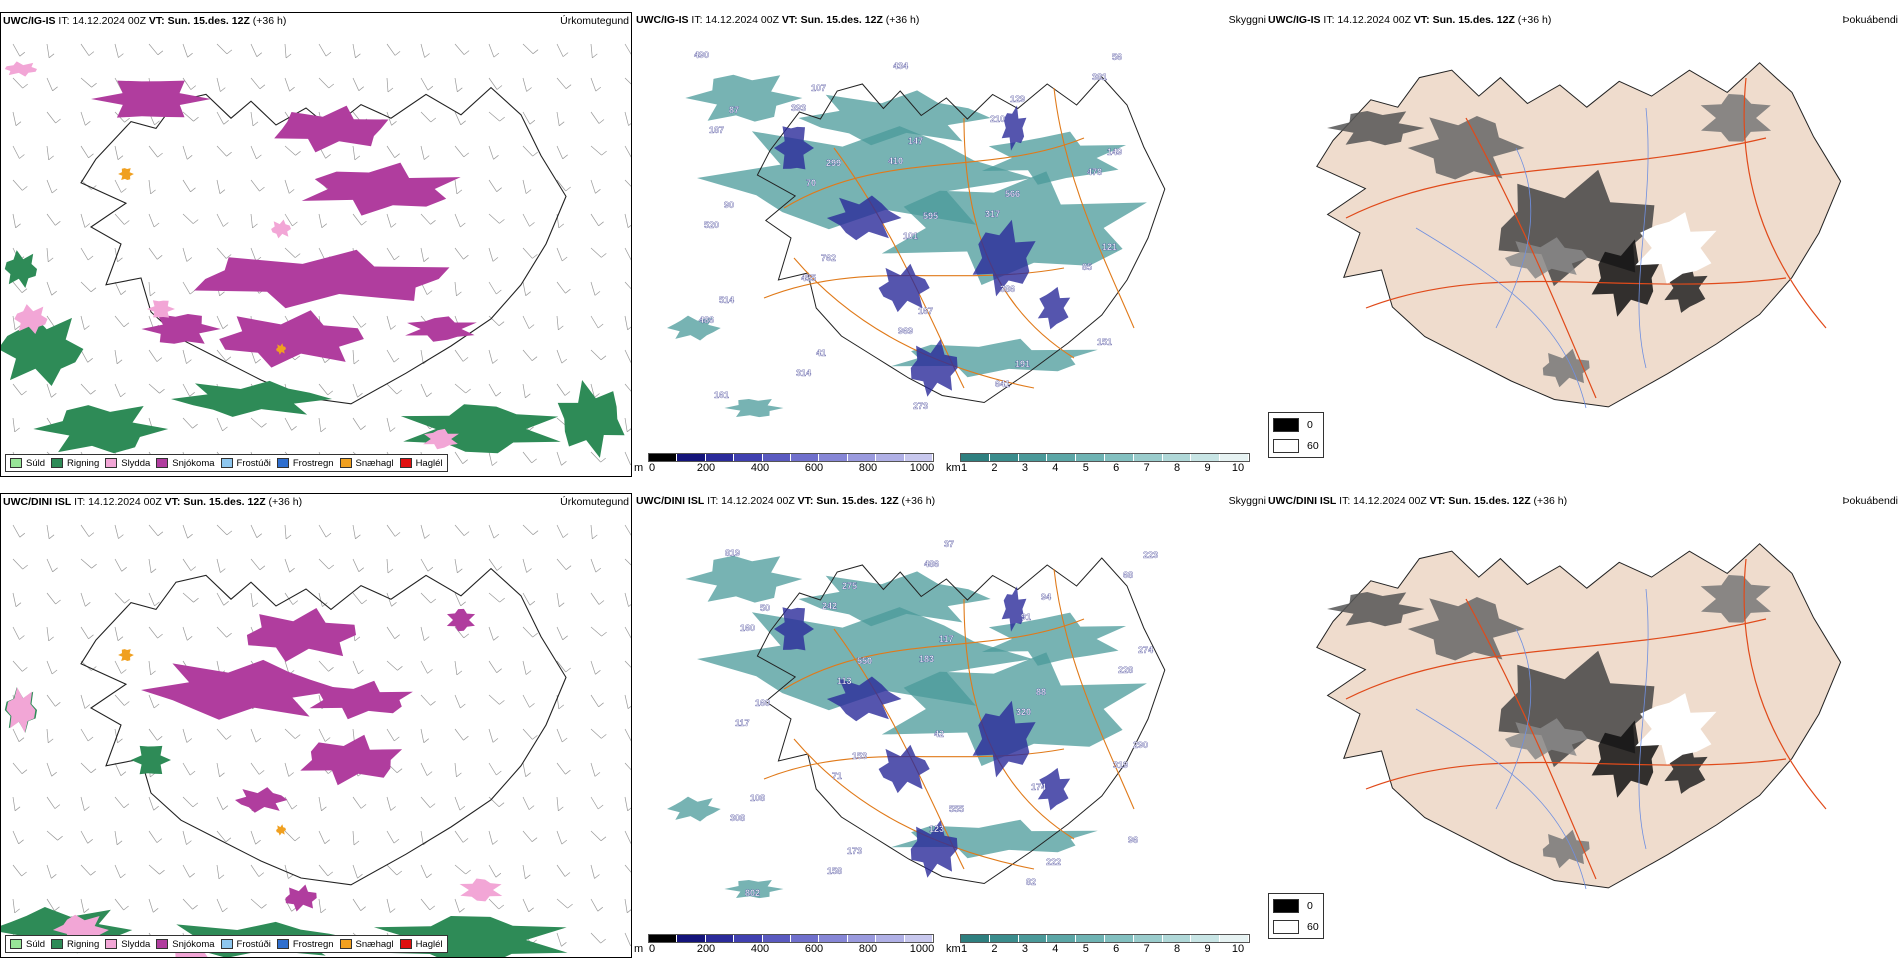  Describe the element at coordinates (251, 399) in the screenshot. I see `rain-area` at that location.